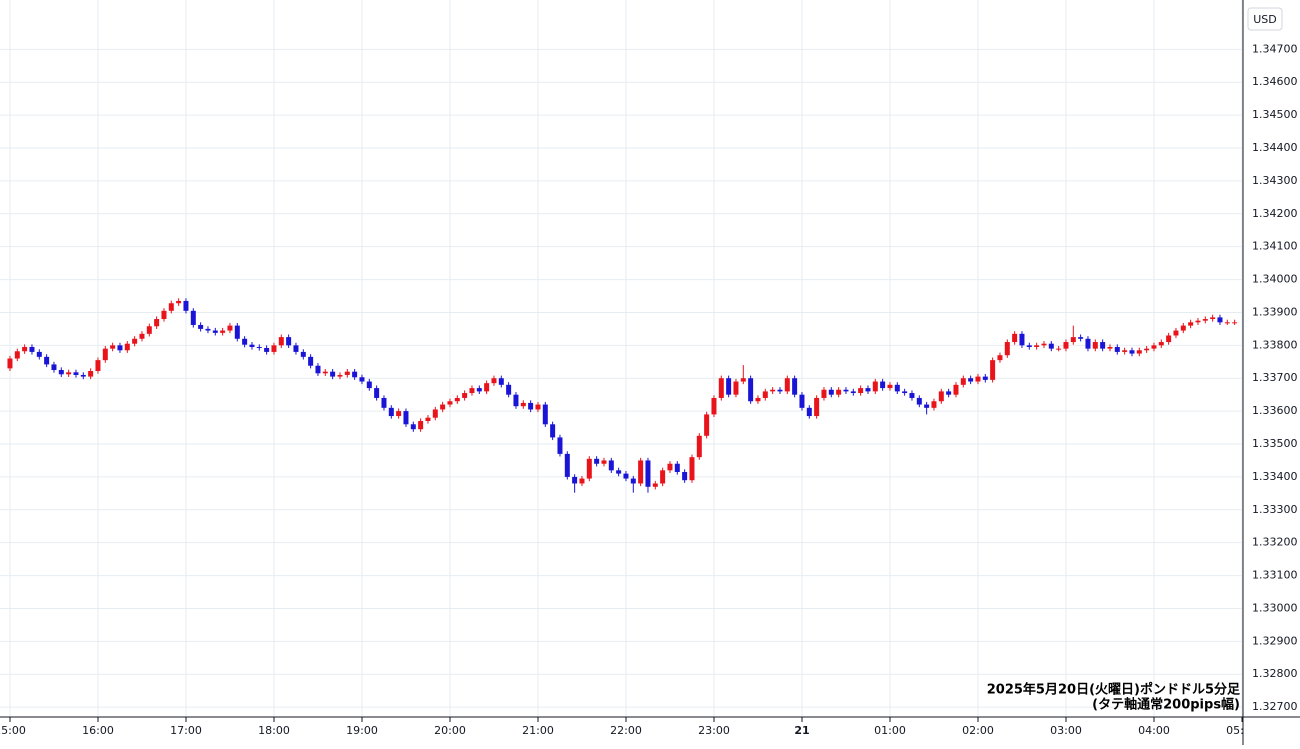  Describe the element at coordinates (714, 730) in the screenshot. I see `x-tick-label: 23:00` at that location.